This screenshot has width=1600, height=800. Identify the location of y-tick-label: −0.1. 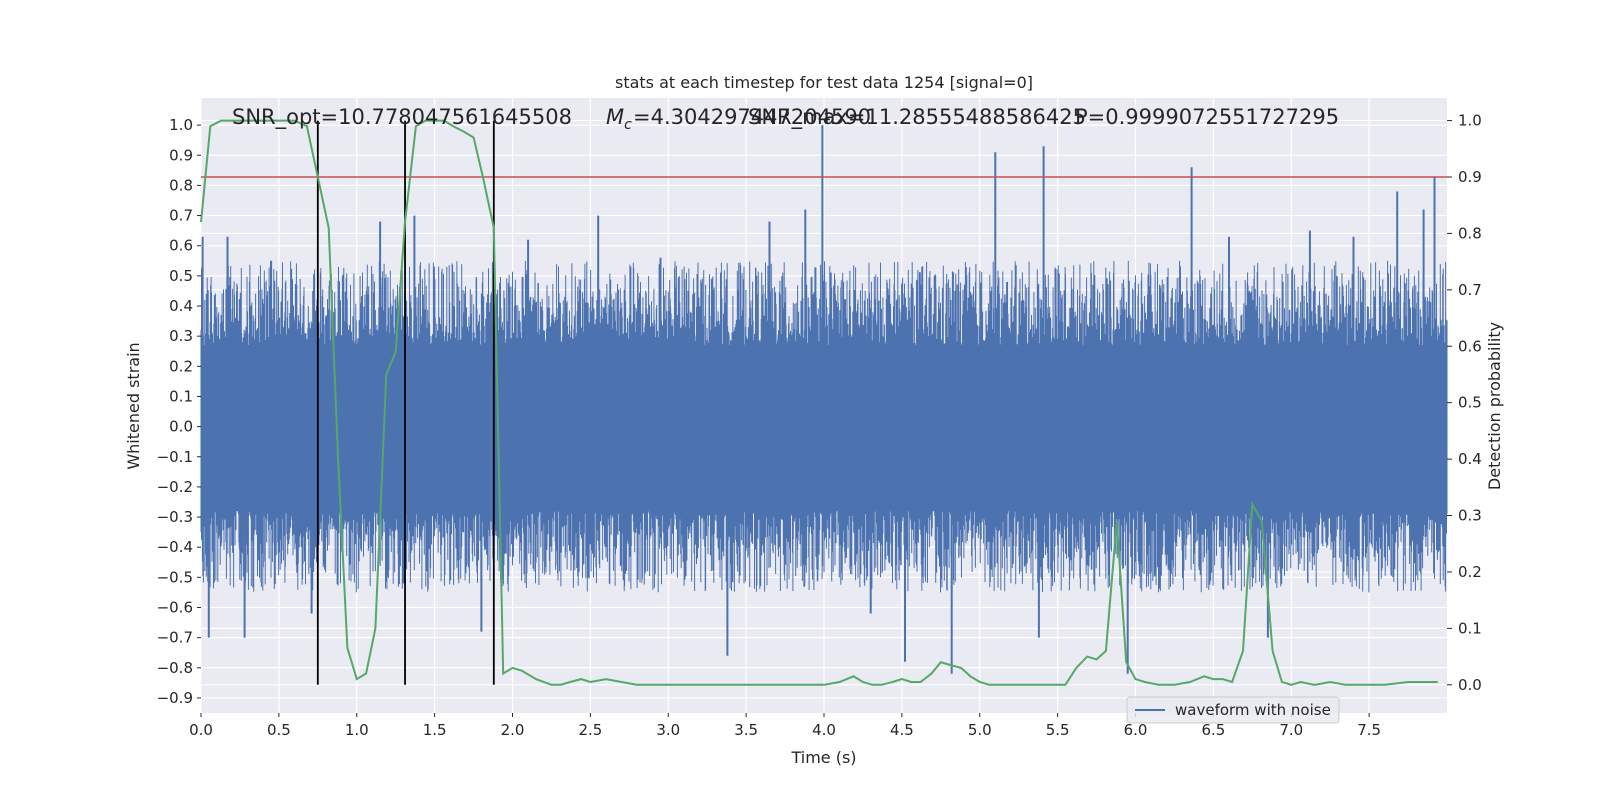
(175, 457).